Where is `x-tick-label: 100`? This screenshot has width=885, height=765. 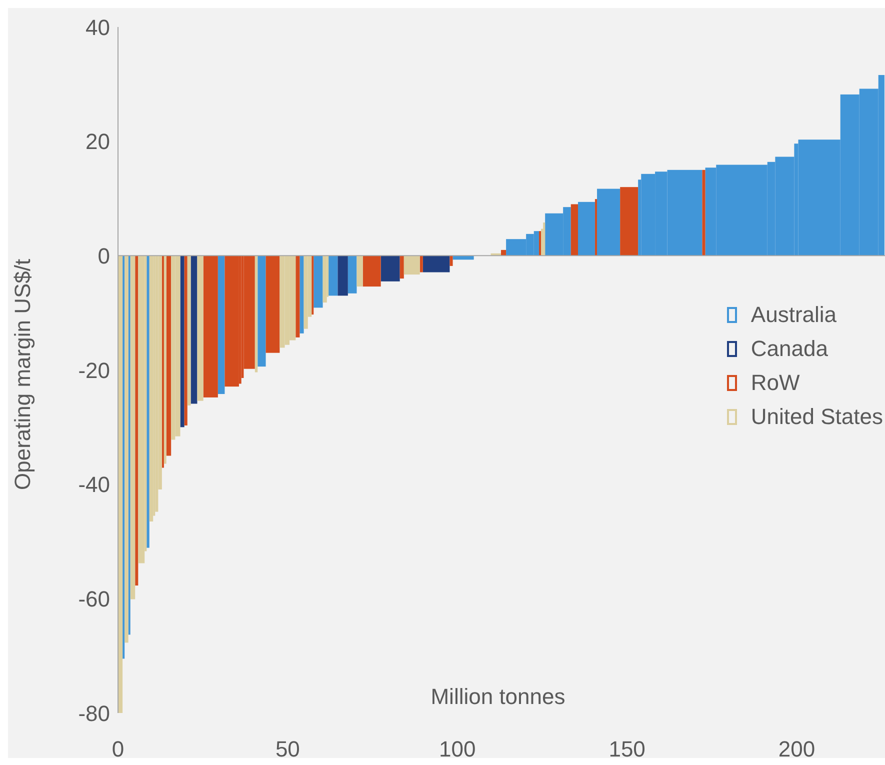
x-tick-label: 100 is located at coordinates (457, 749).